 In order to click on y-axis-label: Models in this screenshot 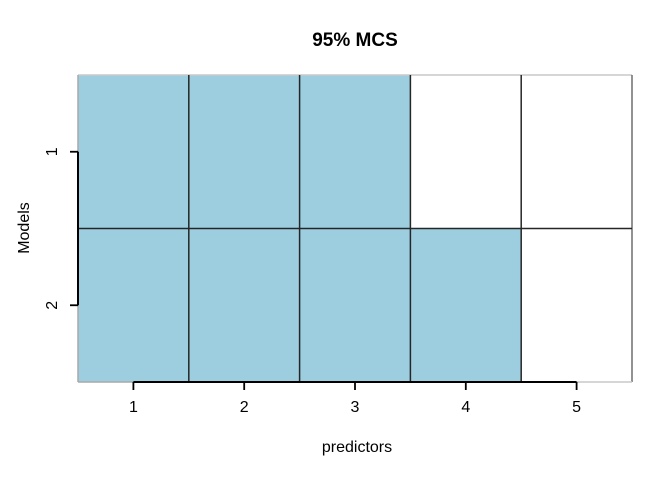, I will do `click(24, 228)`.